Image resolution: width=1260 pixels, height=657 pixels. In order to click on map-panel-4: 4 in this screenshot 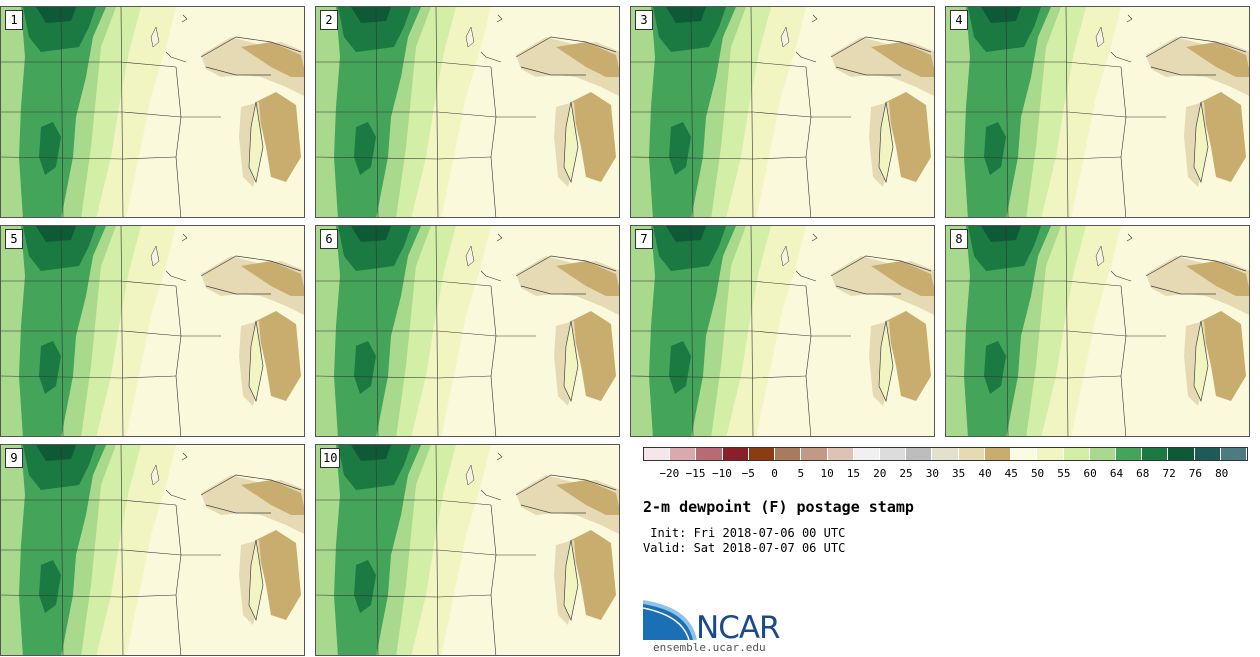, I will do `click(1097, 112)`.